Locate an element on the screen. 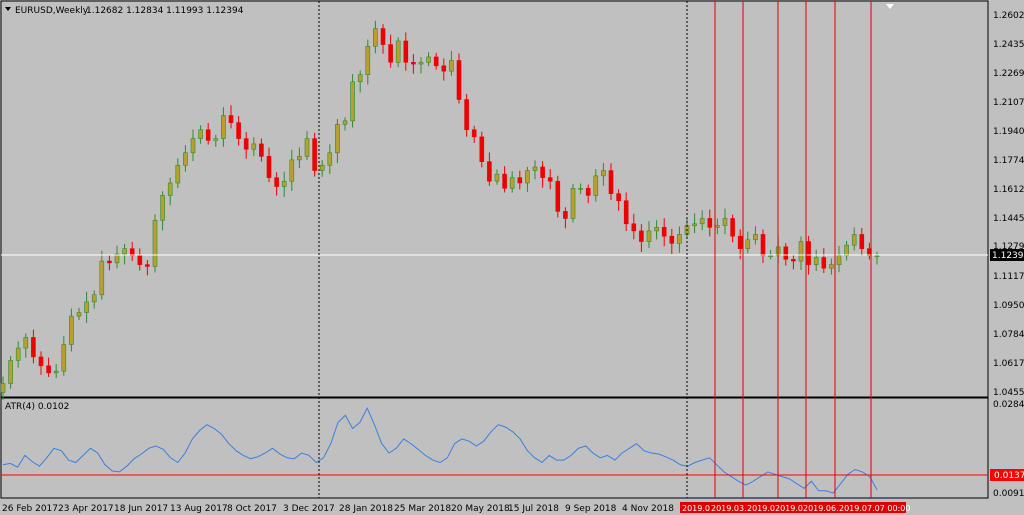  atr-indicator-label: ATR(4) 0.0102 is located at coordinates (37, 407).